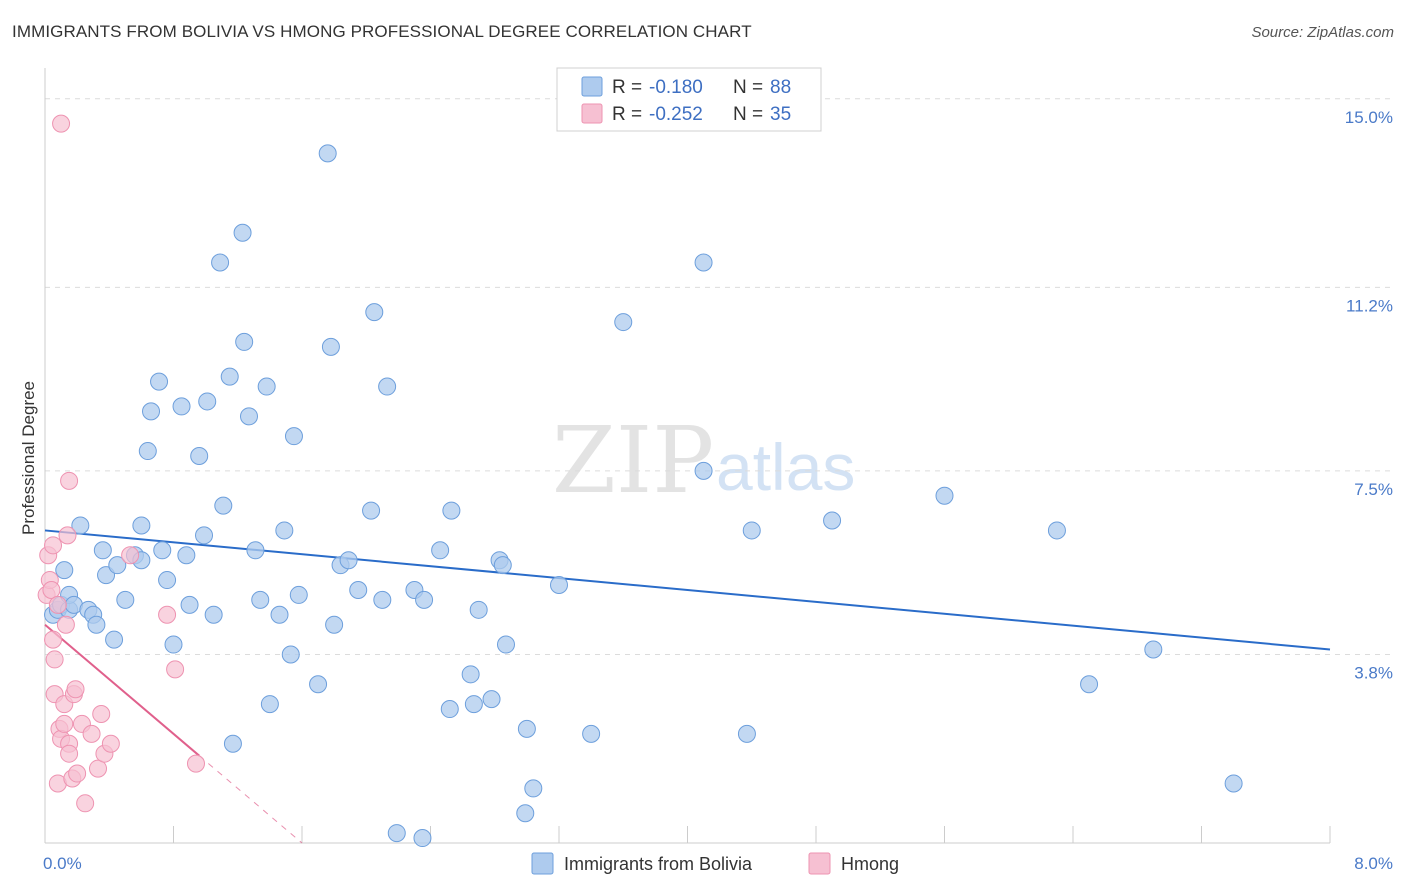 This screenshot has width=1406, height=892. Describe the element at coordinates (689, 99) in the screenshot. I see `correlation-legend: R = -0.180 N = 88 R = -0.252 N = 35` at that location.